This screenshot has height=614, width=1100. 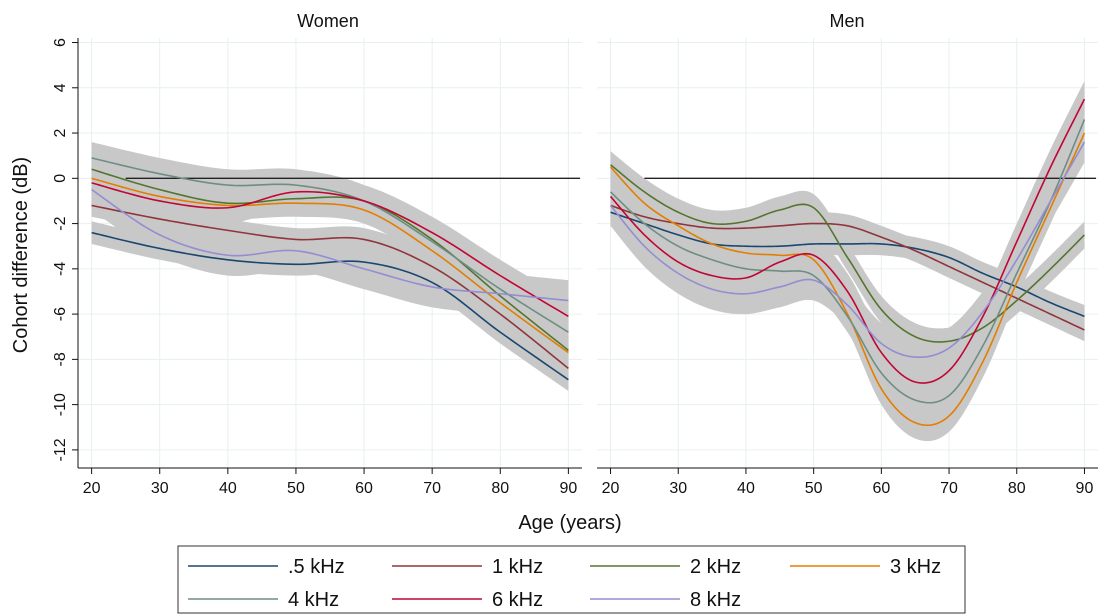 I want to click on legend-box, so click(x=571, y=579).